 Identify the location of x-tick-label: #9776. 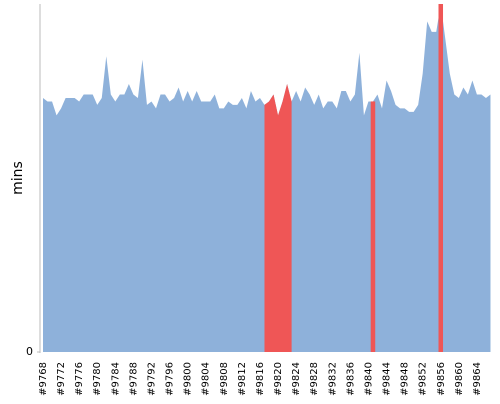
(79, 379).